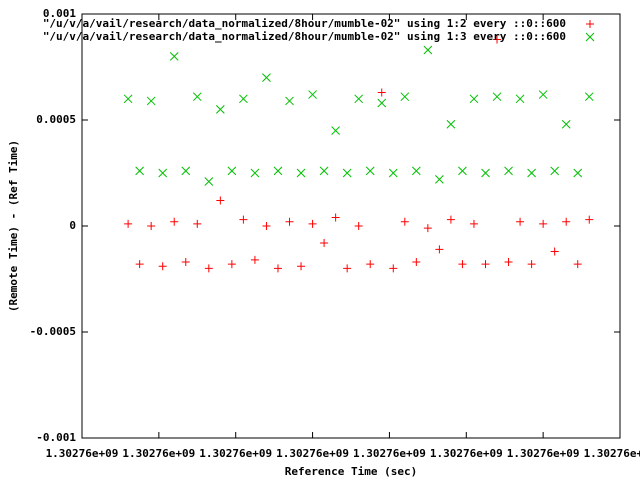  I want to click on x-axis-label: Reference Time (sec), so click(351, 471).